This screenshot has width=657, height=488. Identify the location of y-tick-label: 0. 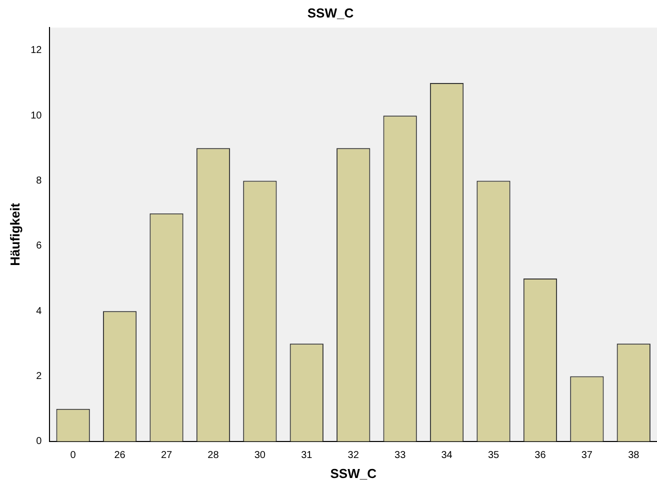
(39, 442).